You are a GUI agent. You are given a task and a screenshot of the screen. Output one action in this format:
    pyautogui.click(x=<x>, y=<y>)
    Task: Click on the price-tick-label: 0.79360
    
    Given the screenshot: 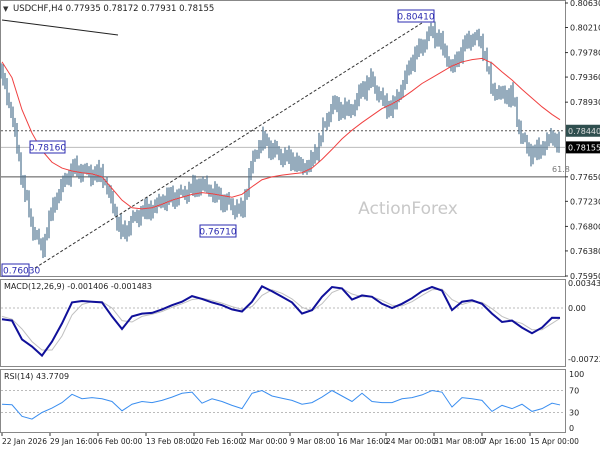 What is the action you would take?
    pyautogui.click(x=585, y=77)
    